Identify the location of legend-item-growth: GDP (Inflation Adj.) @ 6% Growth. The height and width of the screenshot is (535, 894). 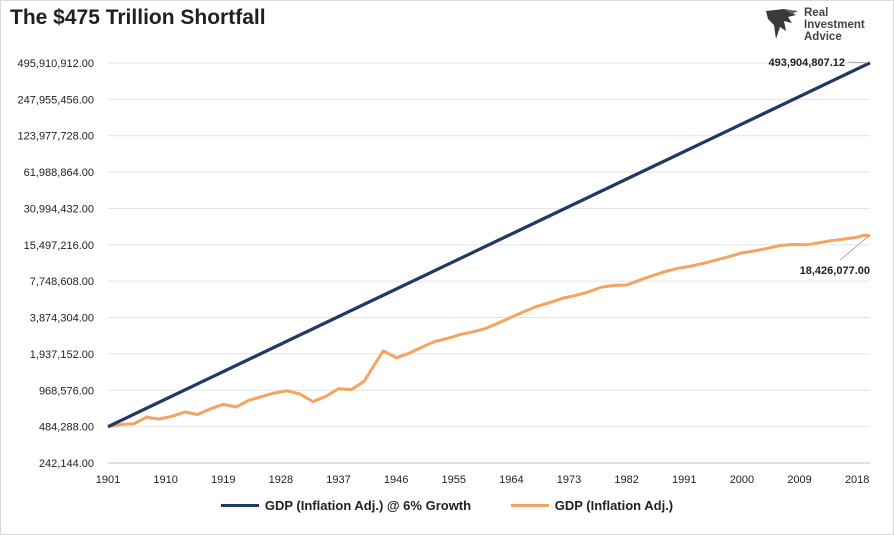
(346, 505).